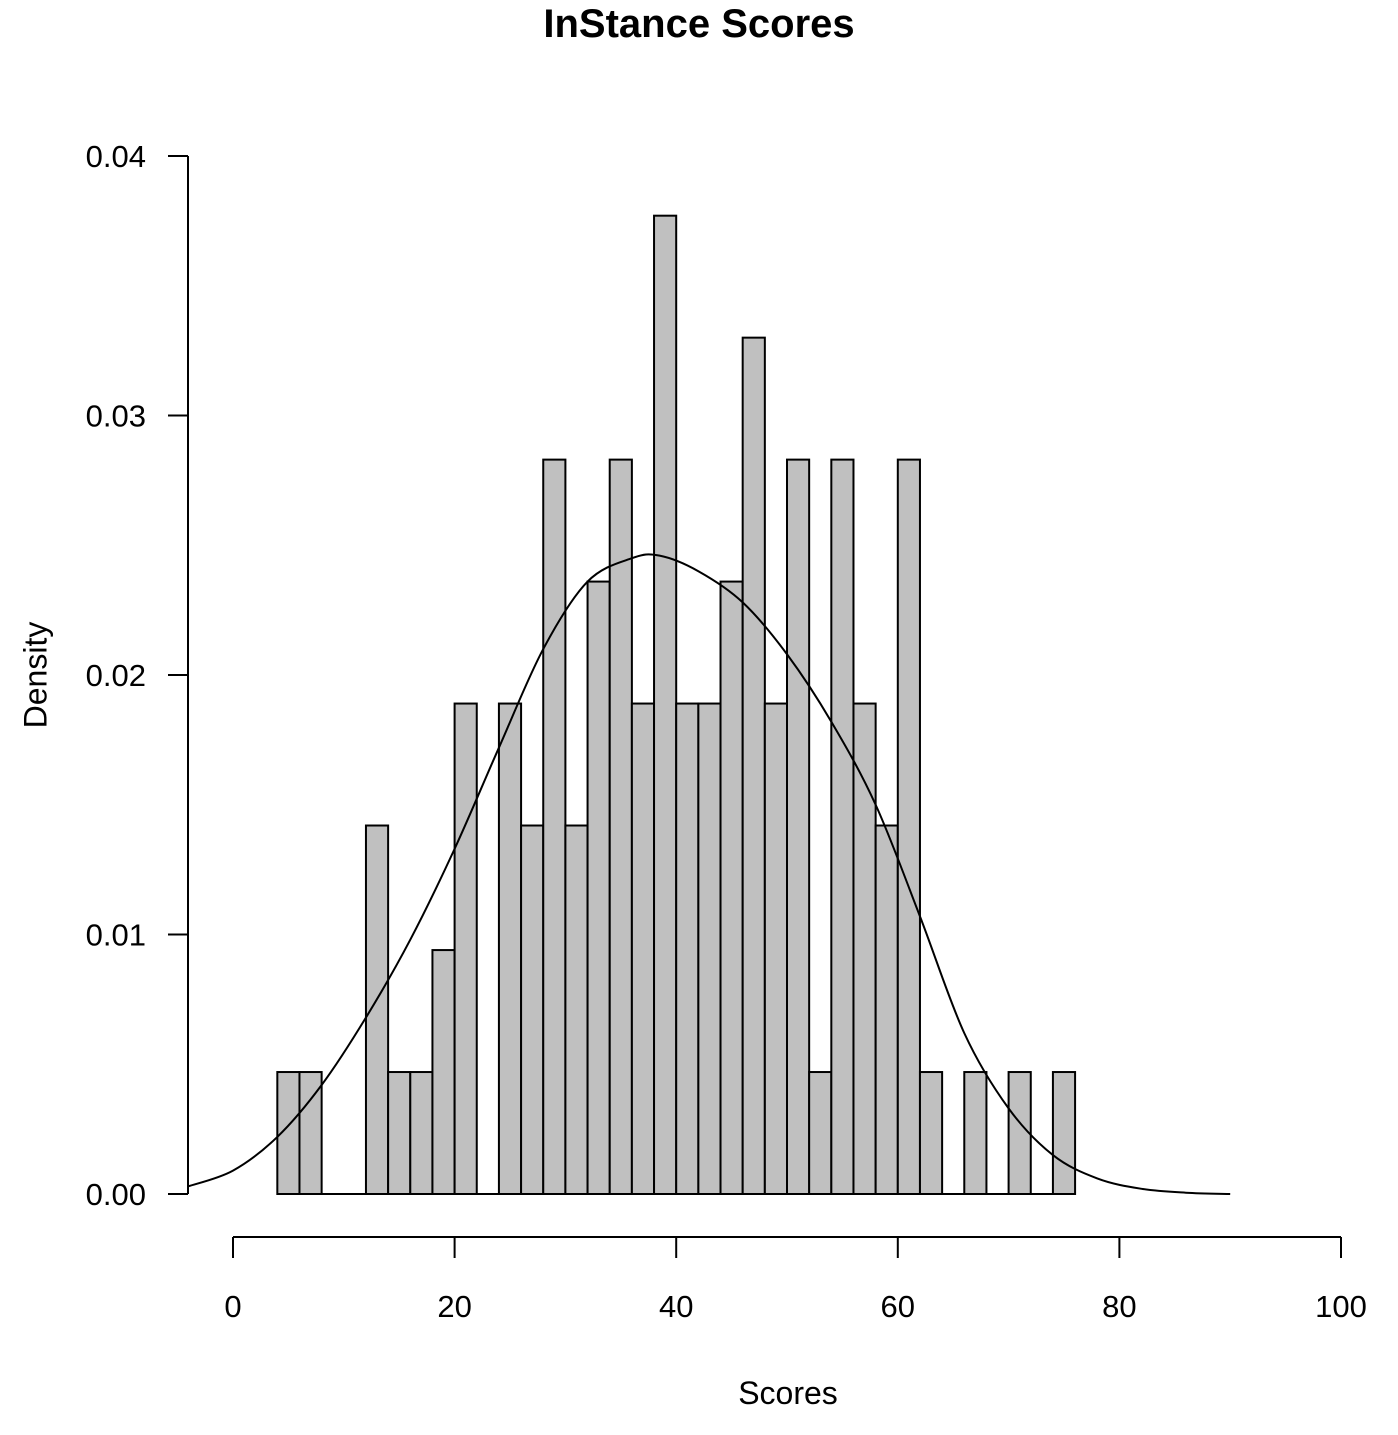 The height and width of the screenshot is (1435, 1398). What do you see at coordinates (116, 675) in the screenshot?
I see `y-tick-label: 0.02` at bounding box center [116, 675].